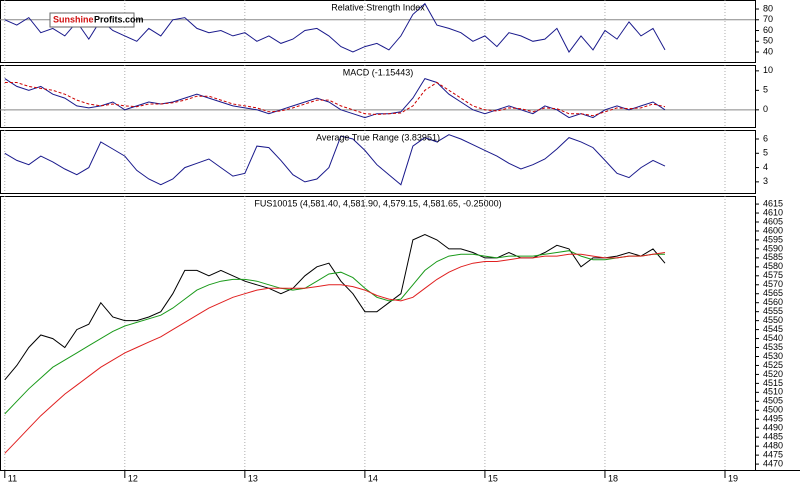  What do you see at coordinates (773, 284) in the screenshot?
I see `y-tick-label: 4570` at bounding box center [773, 284].